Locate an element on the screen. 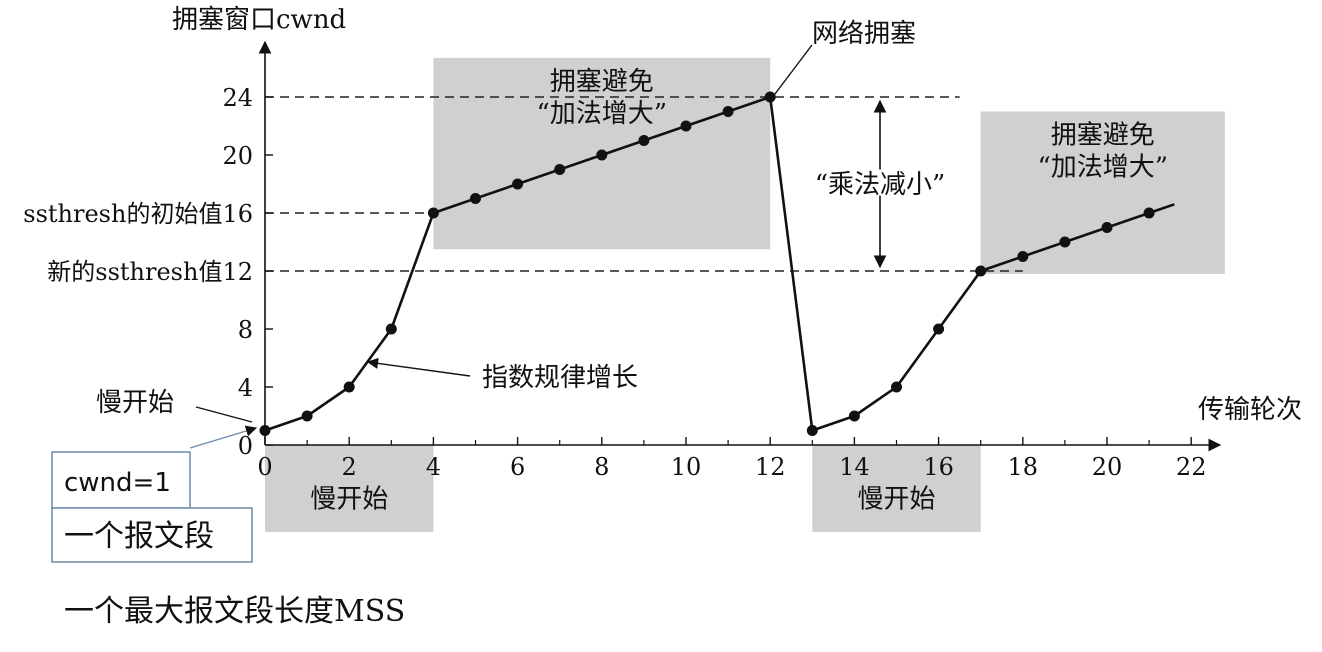 This screenshot has width=1322, height=652. x-axis-title: 传输轮次 is located at coordinates (1250, 410).